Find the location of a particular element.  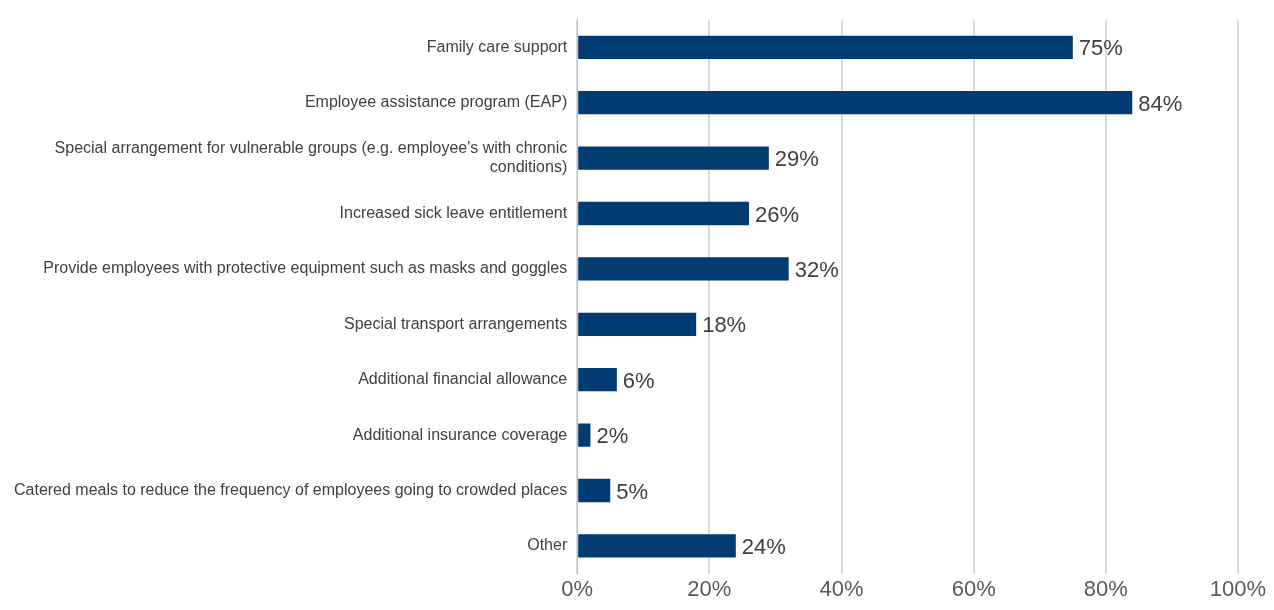

data-label: 2% is located at coordinates (612, 436).